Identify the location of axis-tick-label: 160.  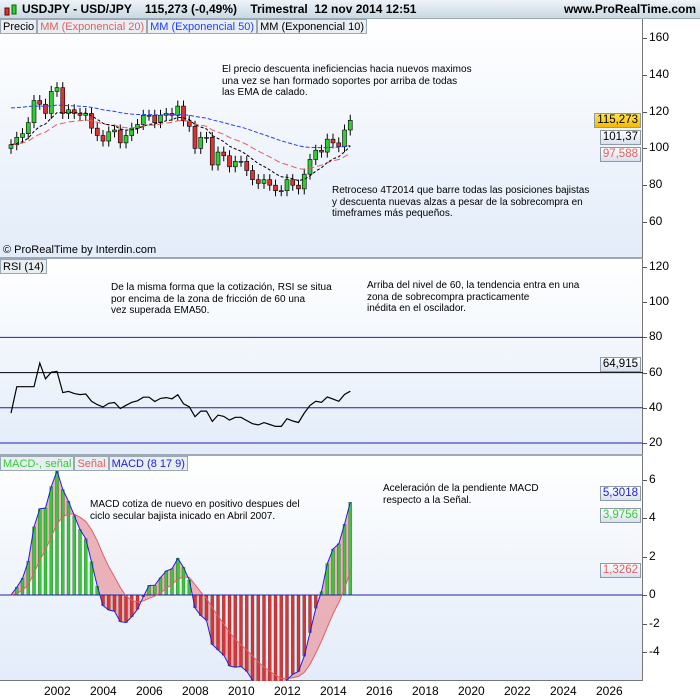
(659, 37).